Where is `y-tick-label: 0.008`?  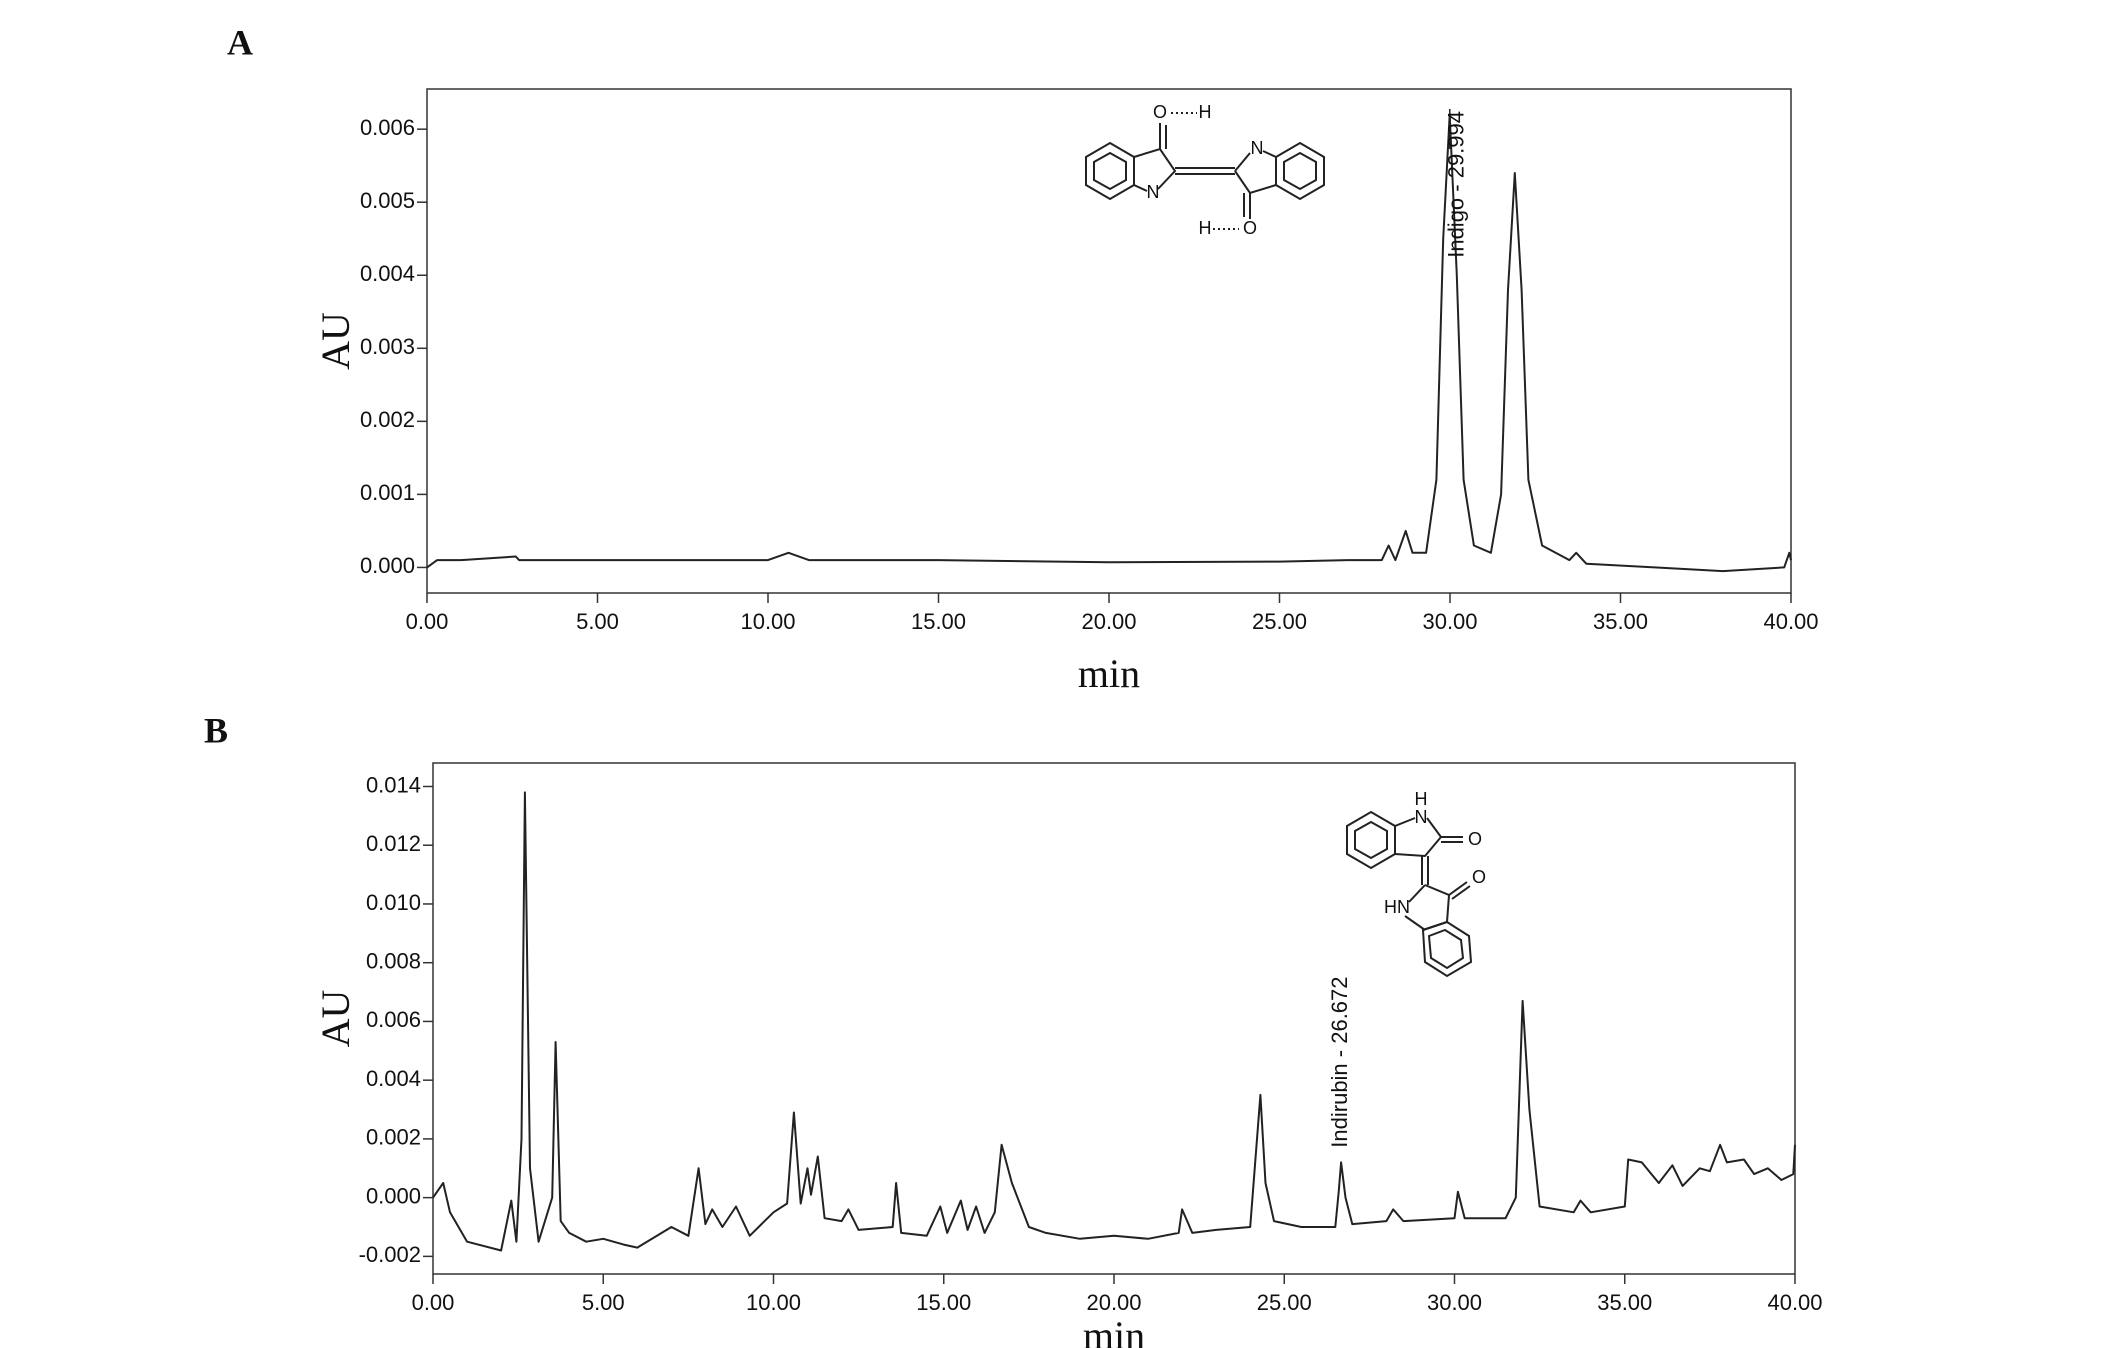
y-tick-label: 0.008 is located at coordinates (393, 961).